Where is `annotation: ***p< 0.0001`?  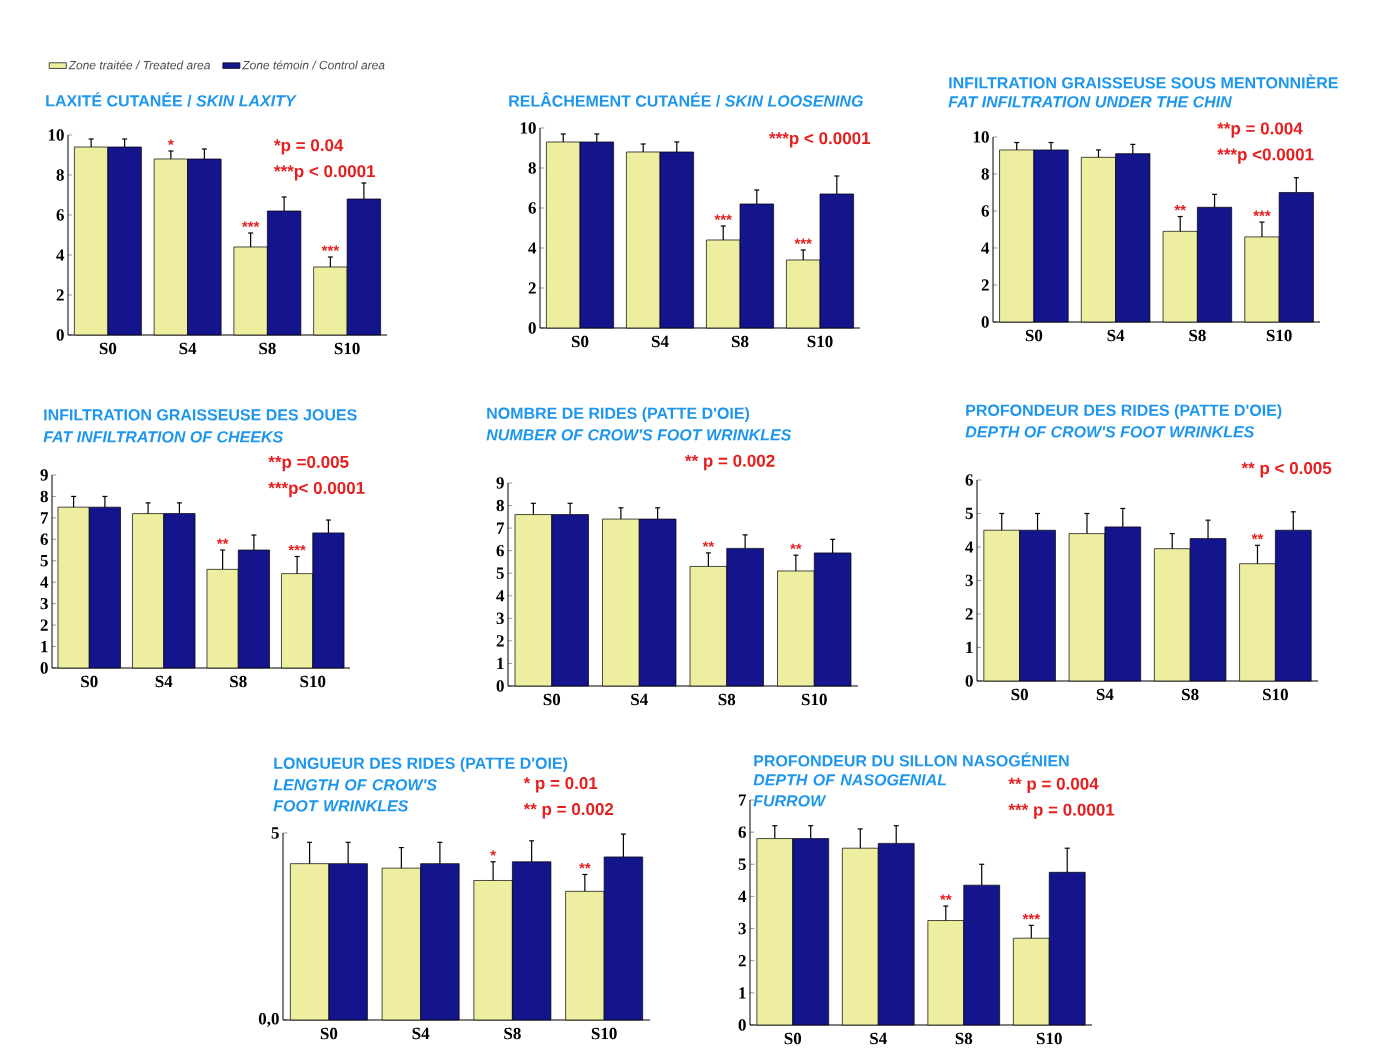 annotation: ***p< 0.0001 is located at coordinates (316, 489).